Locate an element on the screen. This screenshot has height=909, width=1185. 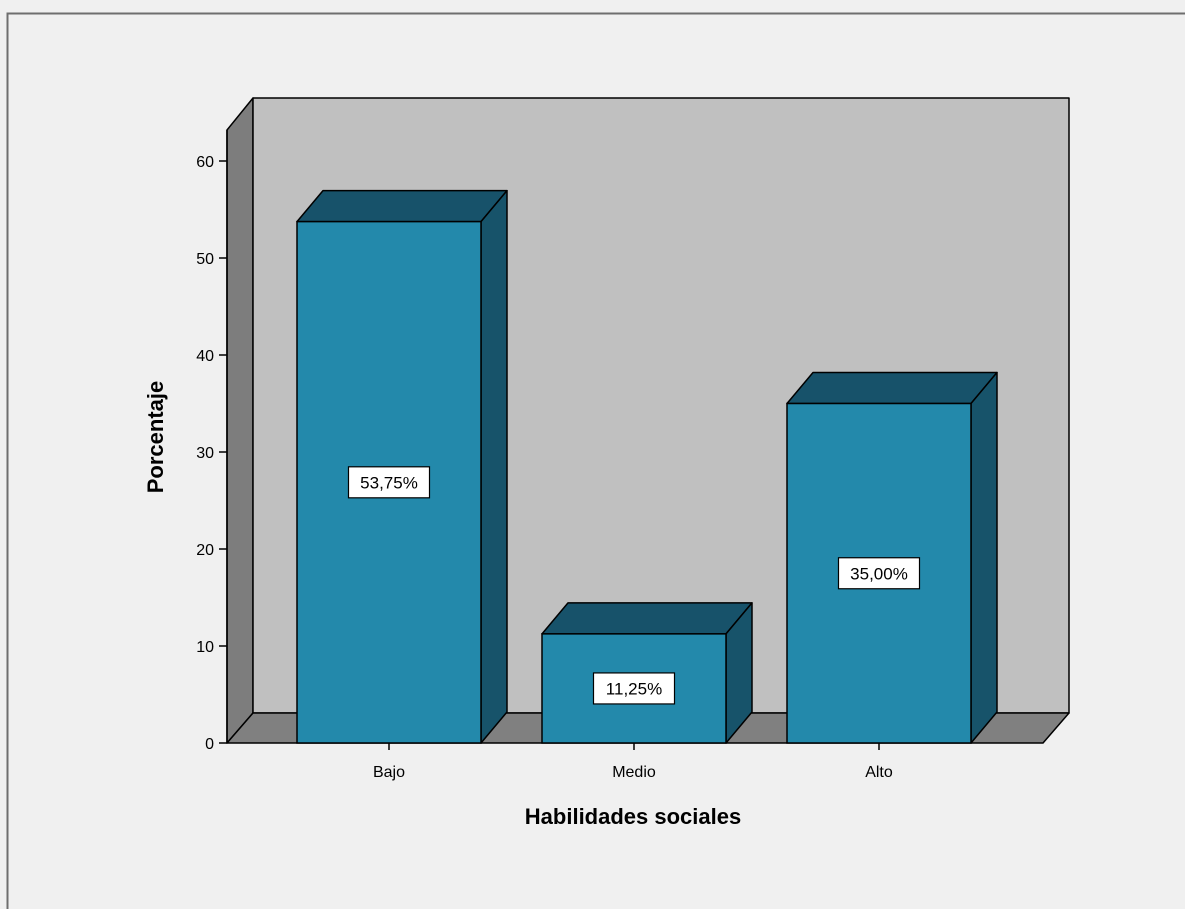
y-tick-label: 40 is located at coordinates (205, 356).